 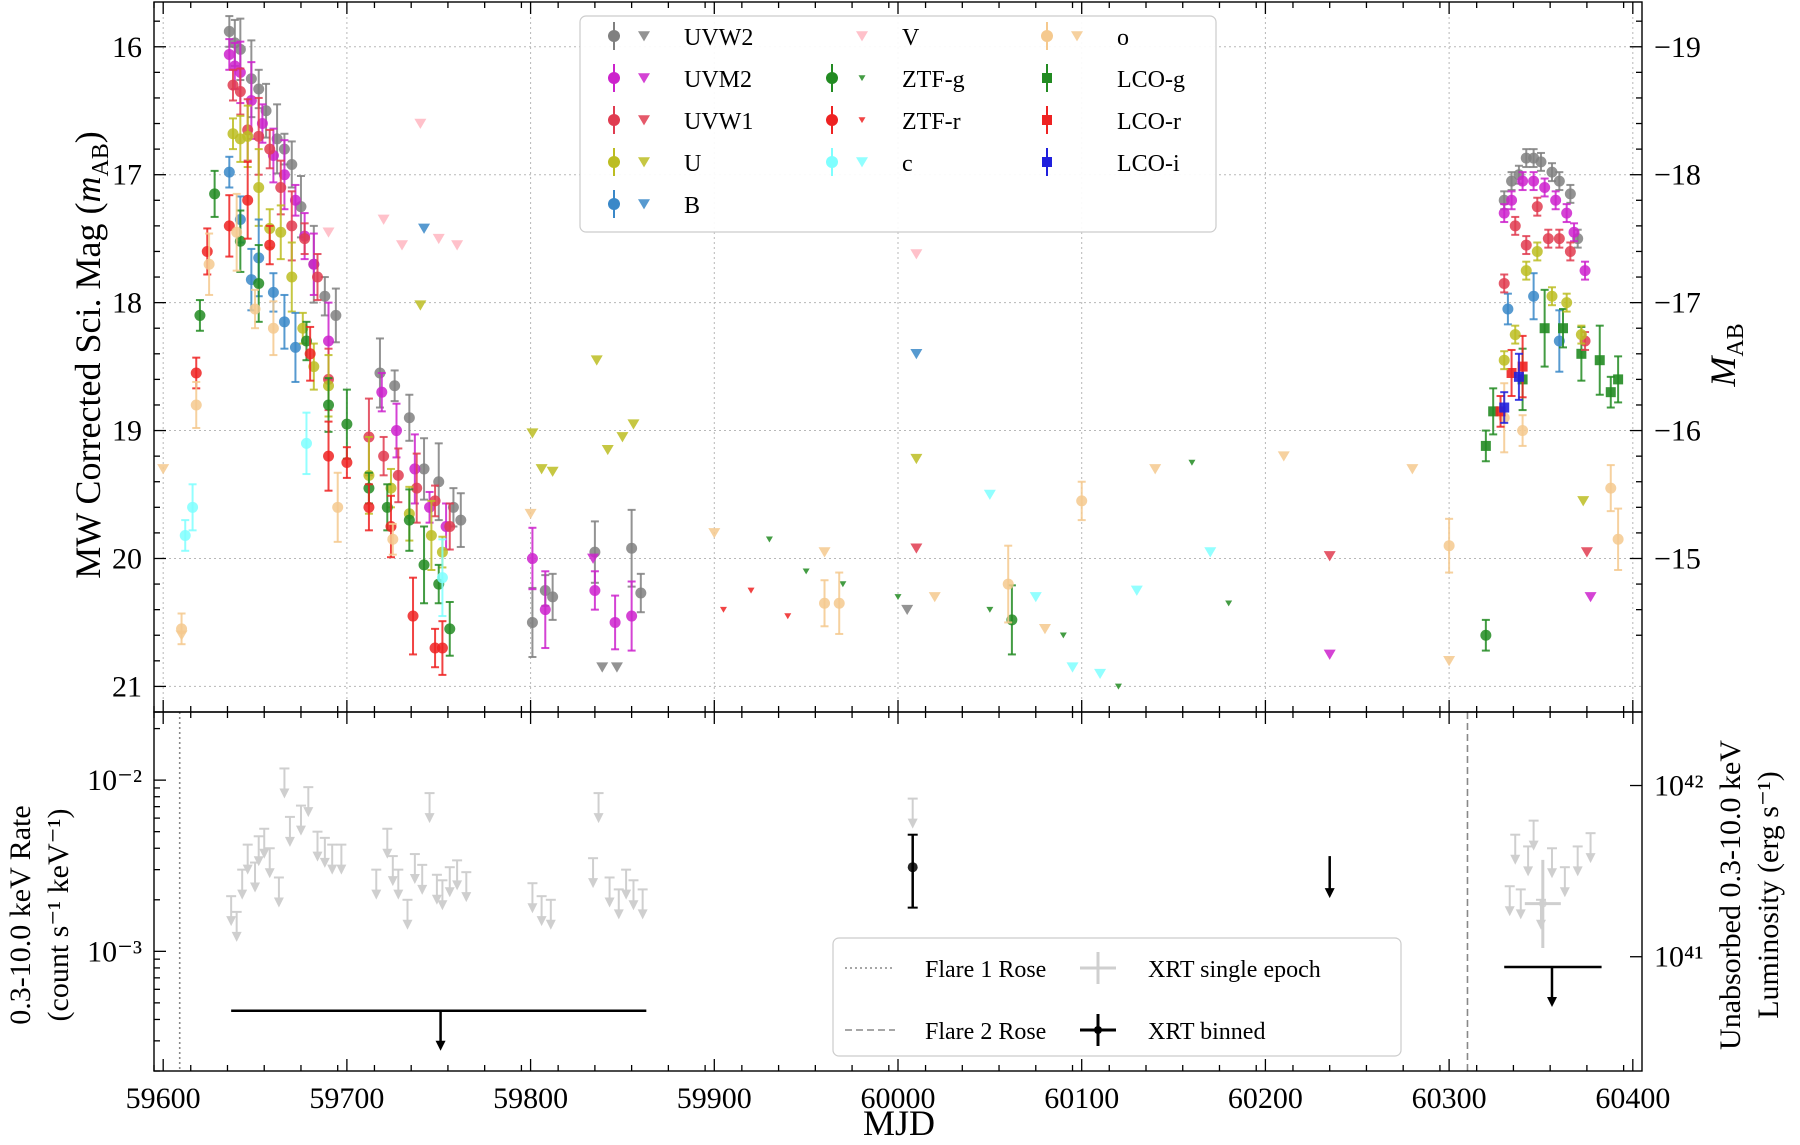 I want to click on bottom-right-tick-label-1: 10⁴¹, so click(x=1678, y=957).